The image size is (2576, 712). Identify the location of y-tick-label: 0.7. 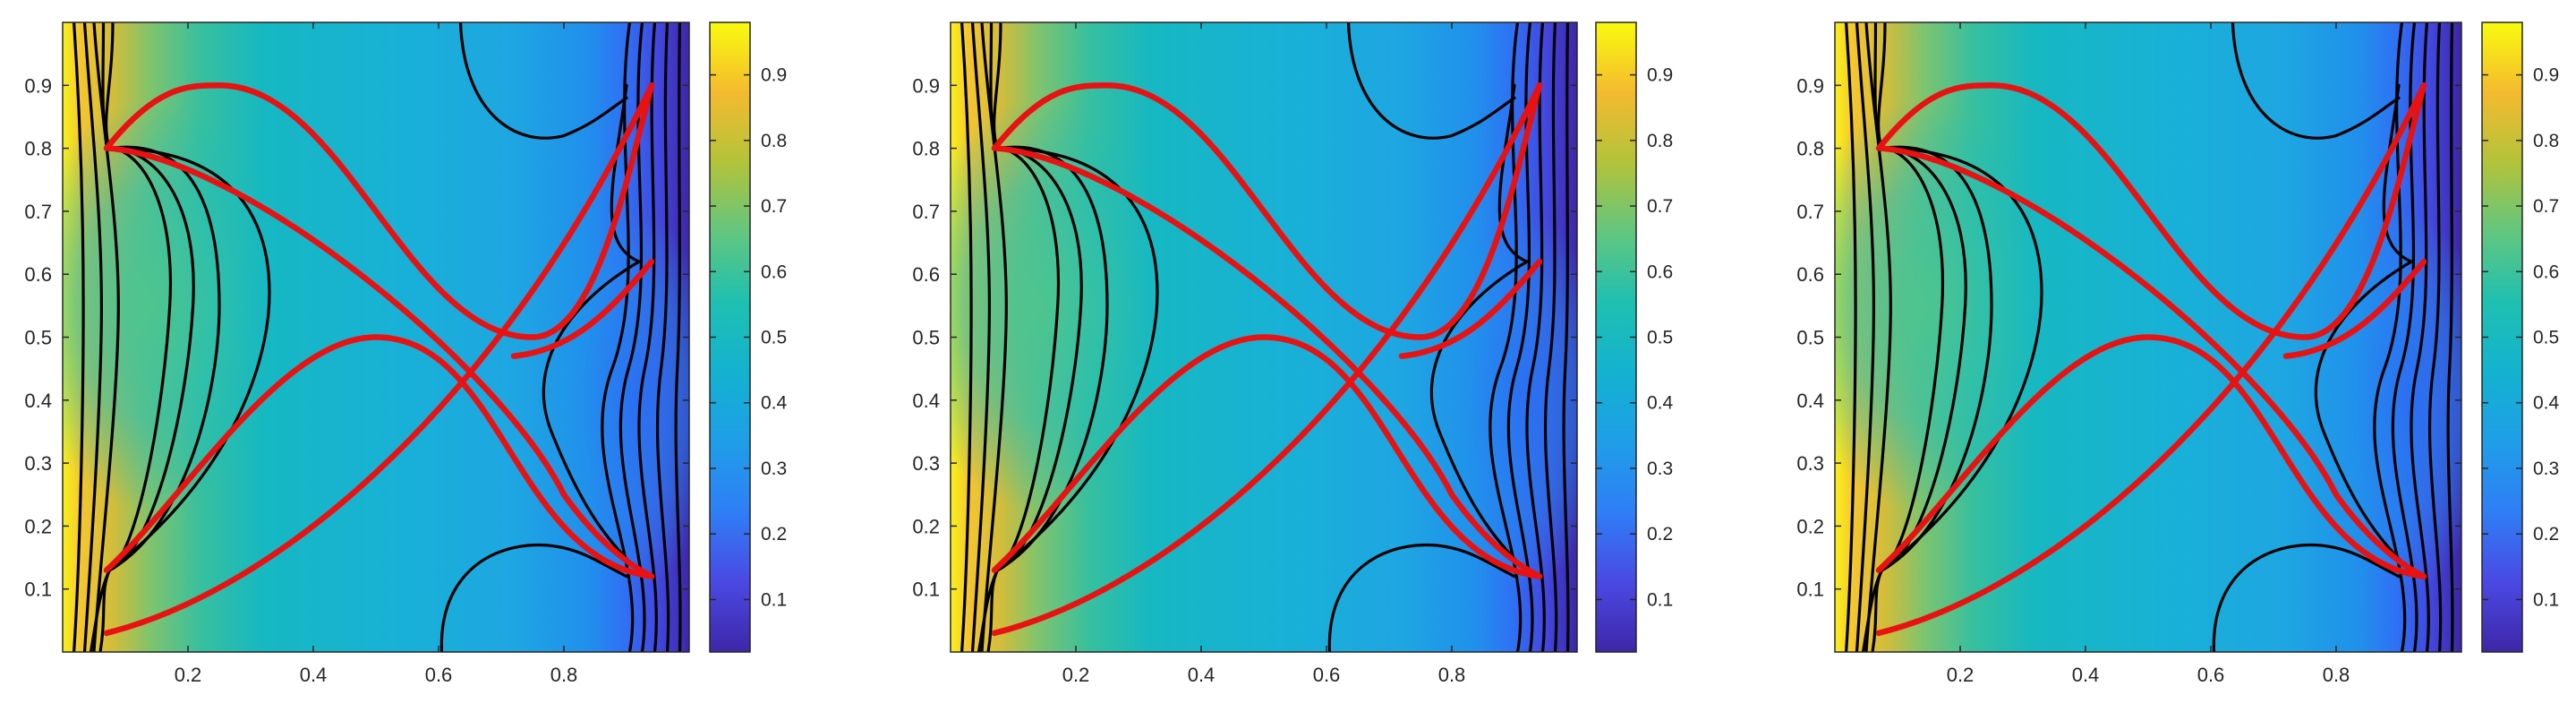
(1810, 212).